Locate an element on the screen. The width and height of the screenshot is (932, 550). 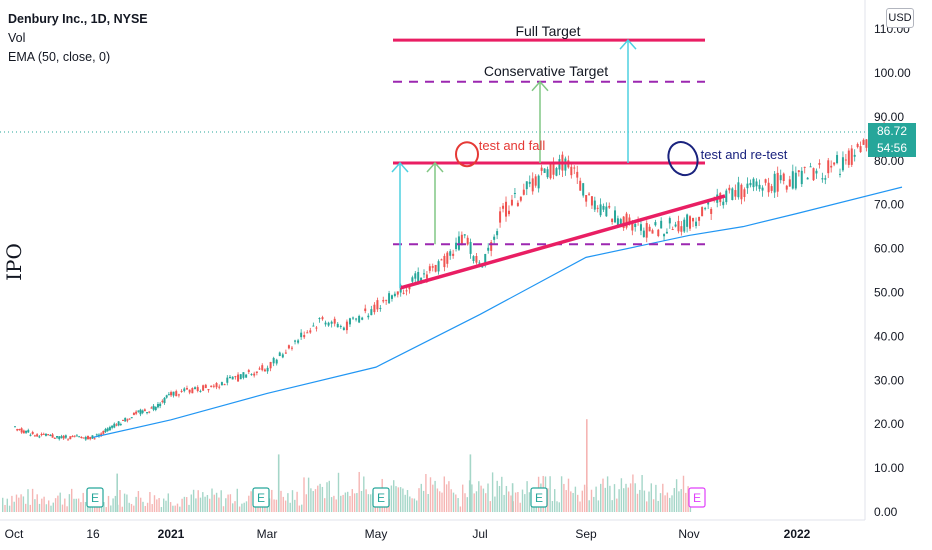
y-tick-label: 60.00 is located at coordinates (889, 249).